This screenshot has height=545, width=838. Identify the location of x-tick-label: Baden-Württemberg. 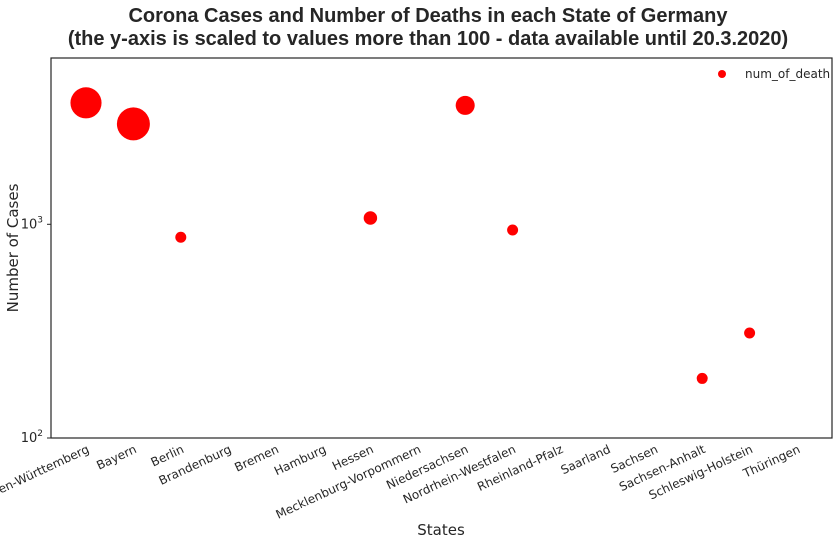
(45, 474).